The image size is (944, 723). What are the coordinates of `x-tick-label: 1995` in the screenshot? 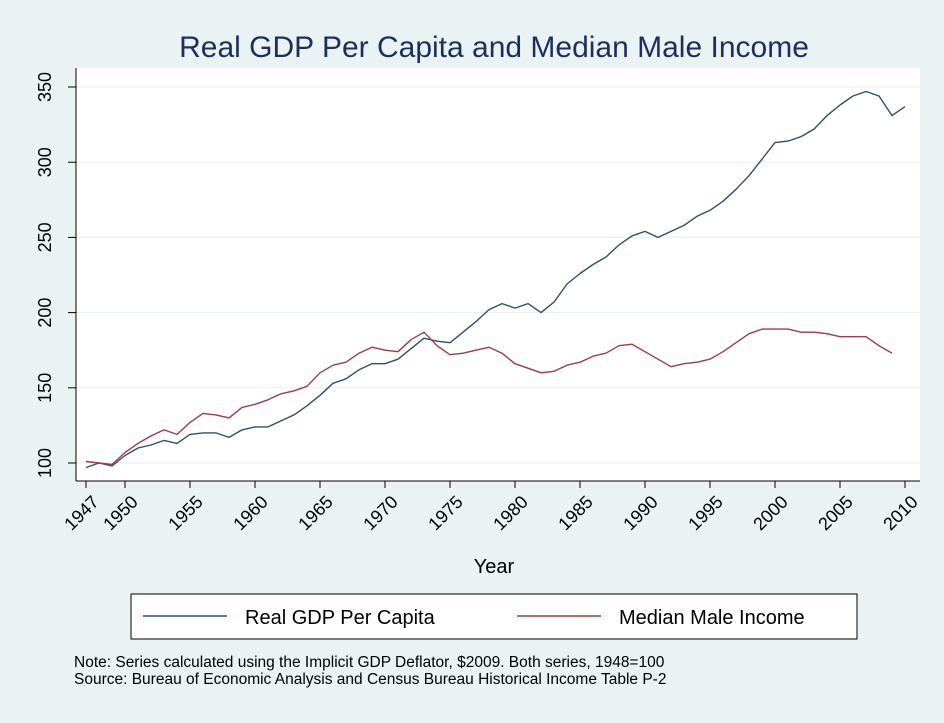 It's located at (705, 513).